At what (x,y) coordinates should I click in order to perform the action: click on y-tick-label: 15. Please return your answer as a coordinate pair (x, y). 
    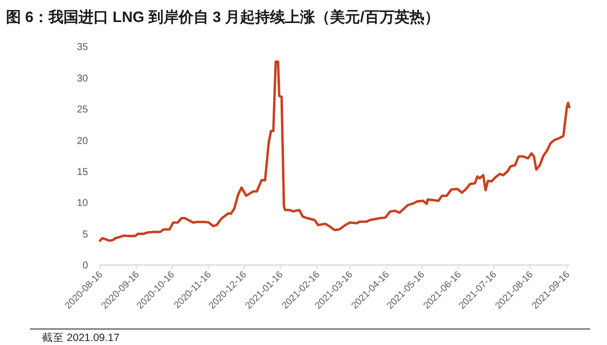
    Looking at the image, I should click on (82, 172).